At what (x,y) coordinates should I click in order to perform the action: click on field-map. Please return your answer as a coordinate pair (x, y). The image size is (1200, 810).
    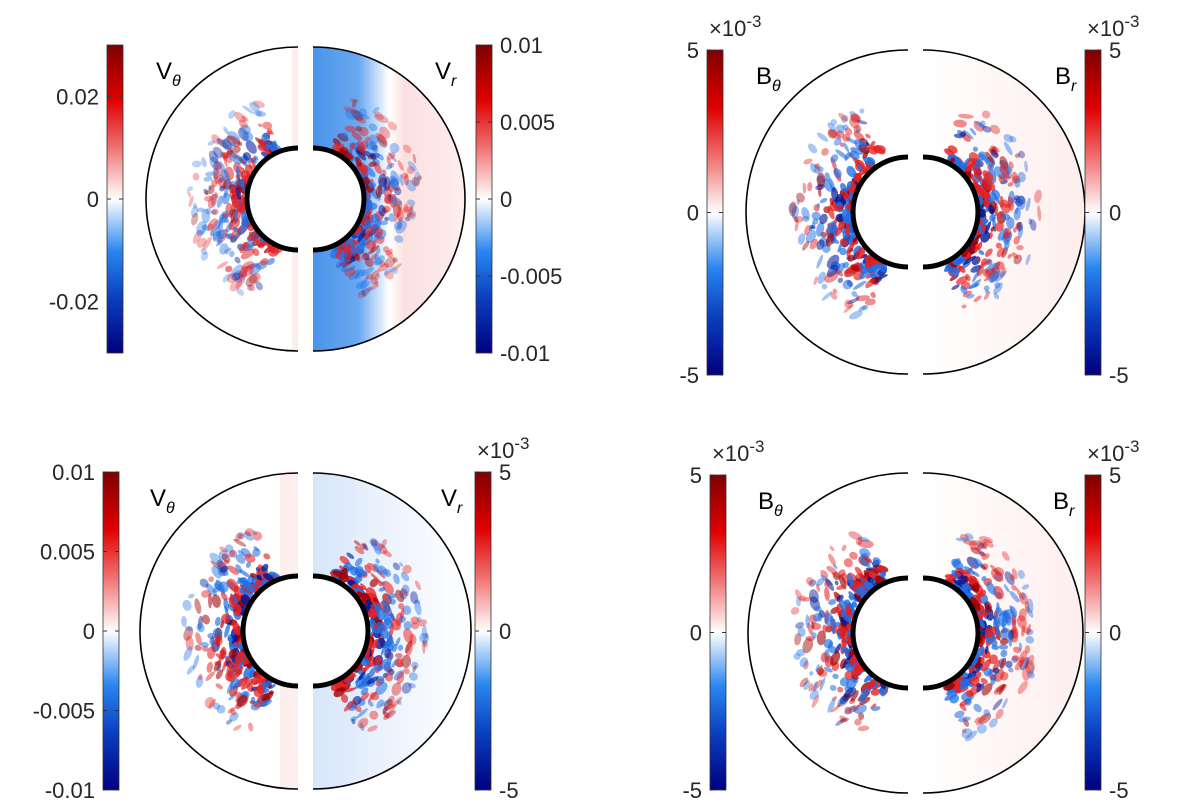
    Looking at the image, I should click on (392, 631).